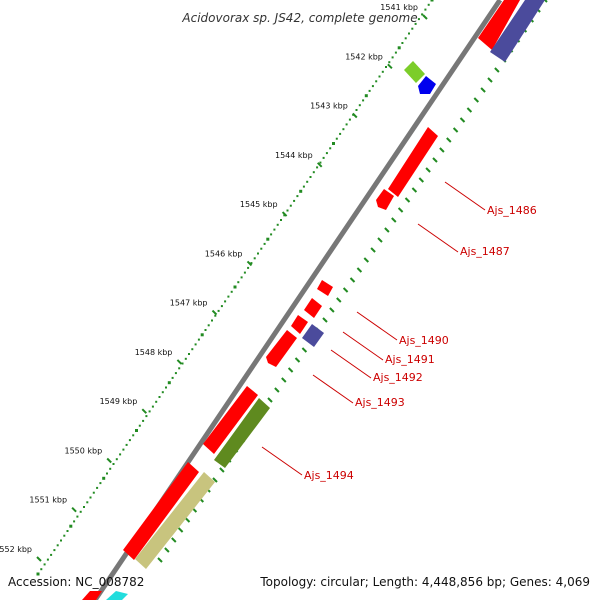 The width and height of the screenshot is (600, 600). Describe the element at coordinates (117, 595) in the screenshot. I see `gene-feature-cyan-bottom` at that location.